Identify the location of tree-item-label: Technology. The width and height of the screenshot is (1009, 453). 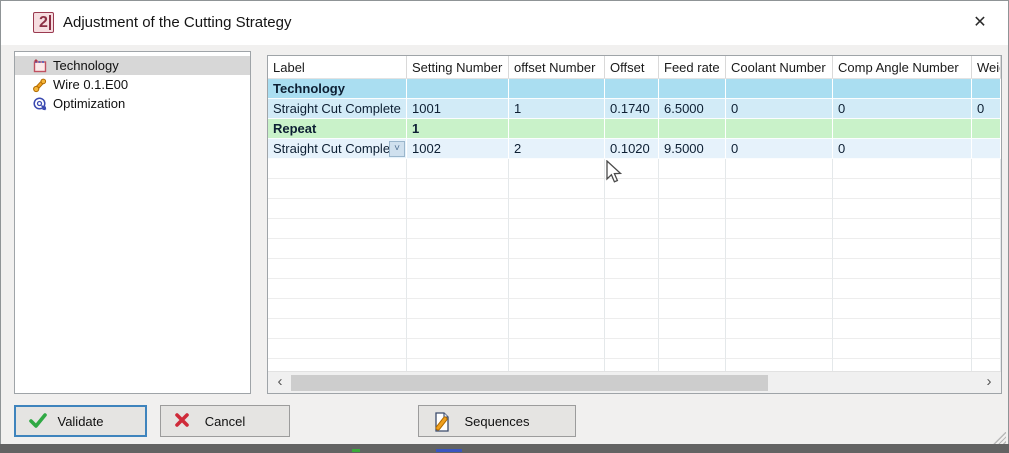
(86, 65).